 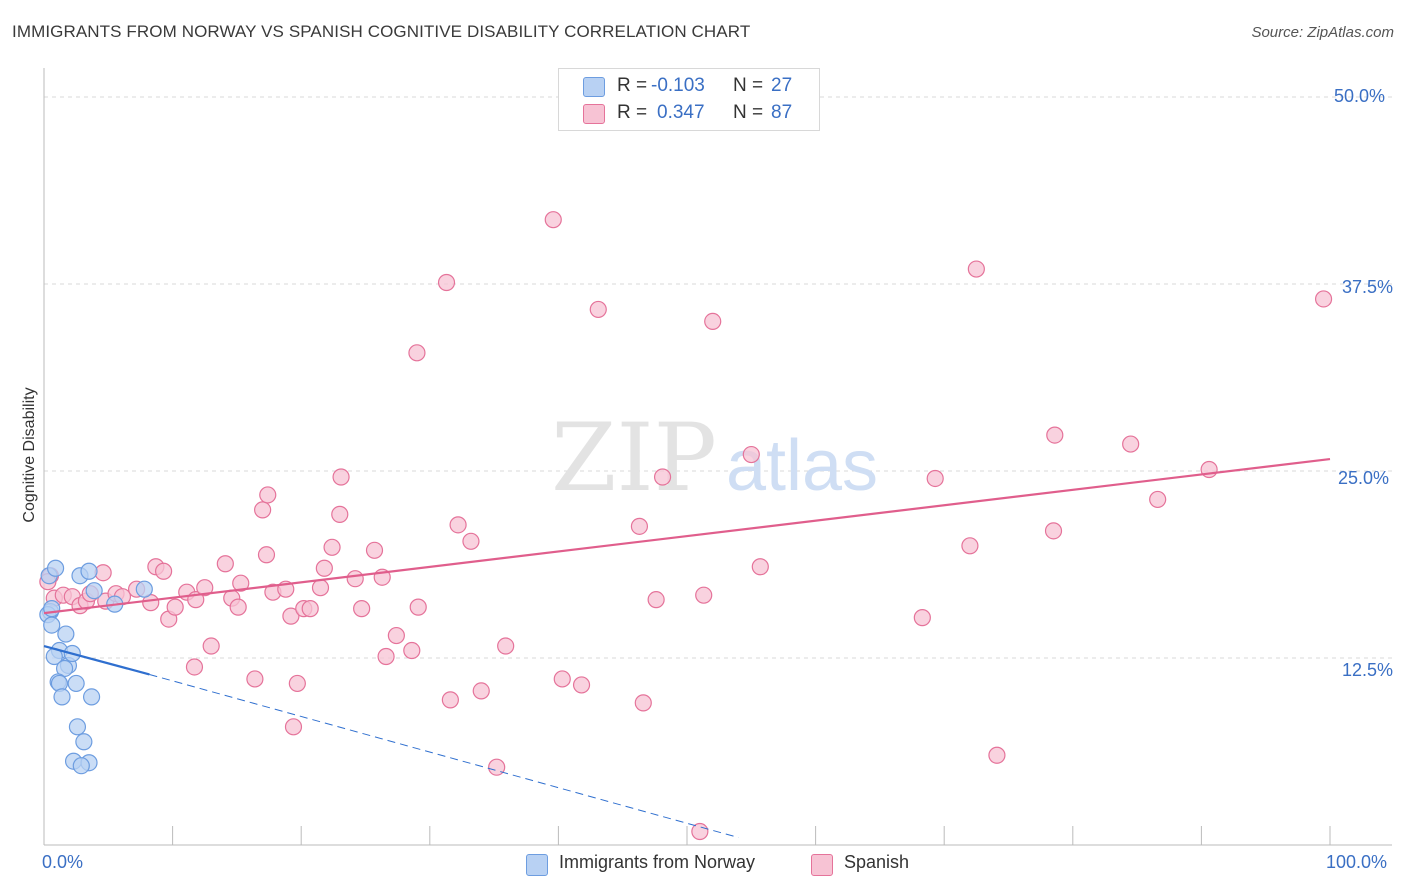 I want to click on bottom-legend-swatch-spanish, so click(x=822, y=865).